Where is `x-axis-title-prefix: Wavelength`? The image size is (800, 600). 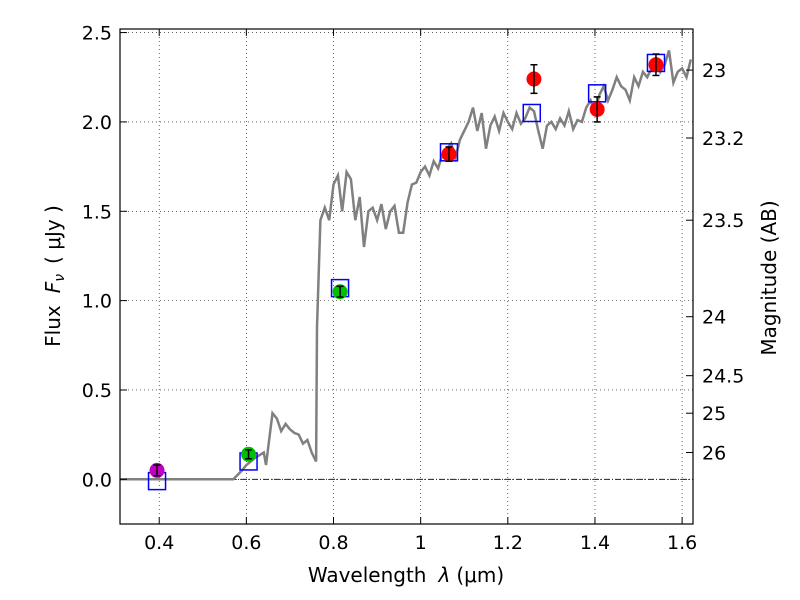
x-axis-title-prefix: Wavelength is located at coordinates (367, 575).